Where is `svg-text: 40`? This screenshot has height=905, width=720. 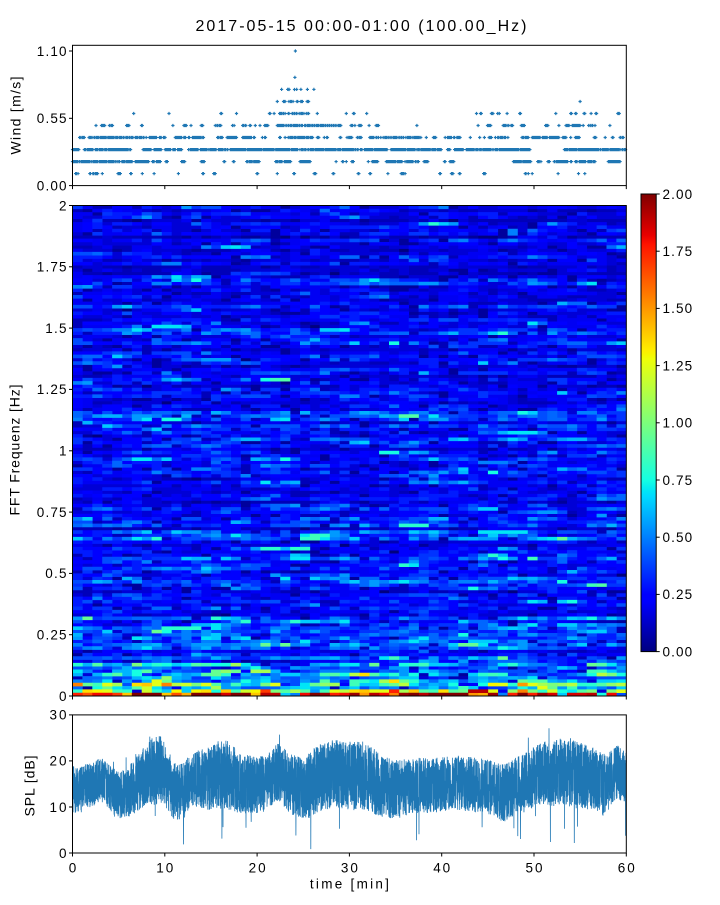
svg-text: 40 is located at coordinates (441, 867).